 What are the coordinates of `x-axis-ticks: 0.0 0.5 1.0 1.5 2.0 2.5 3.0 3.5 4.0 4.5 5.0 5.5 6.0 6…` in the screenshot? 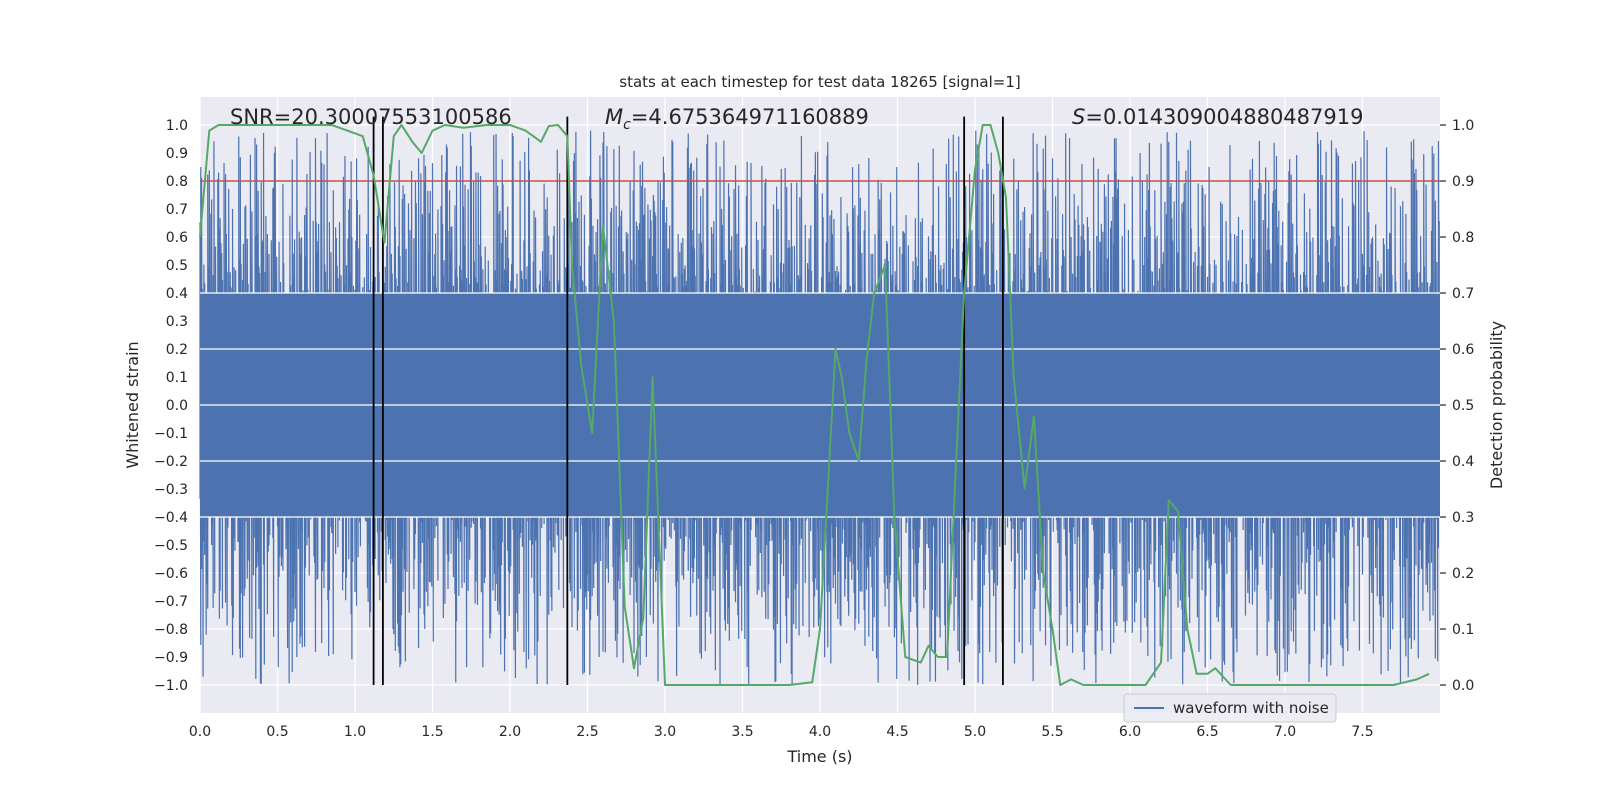 It's located at (781, 732).